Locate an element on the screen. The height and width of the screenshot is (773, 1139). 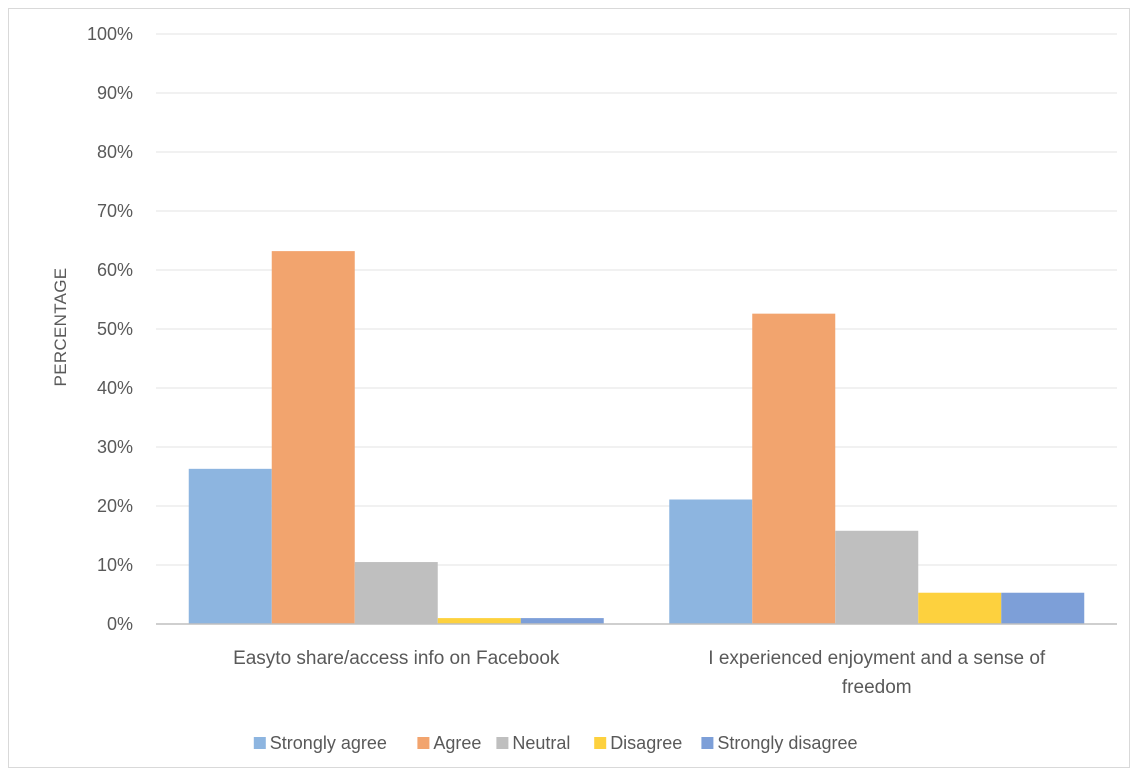
y-tick-label: 80% is located at coordinates (115, 152).